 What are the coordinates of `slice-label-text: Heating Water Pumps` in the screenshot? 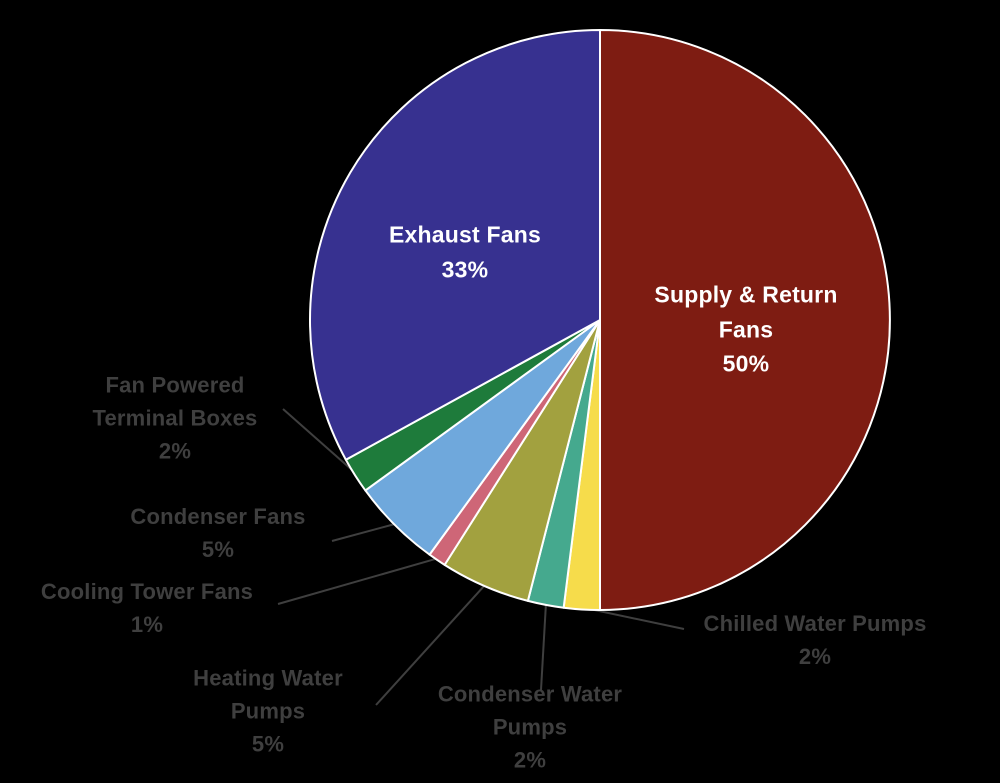 It's located at (268, 694).